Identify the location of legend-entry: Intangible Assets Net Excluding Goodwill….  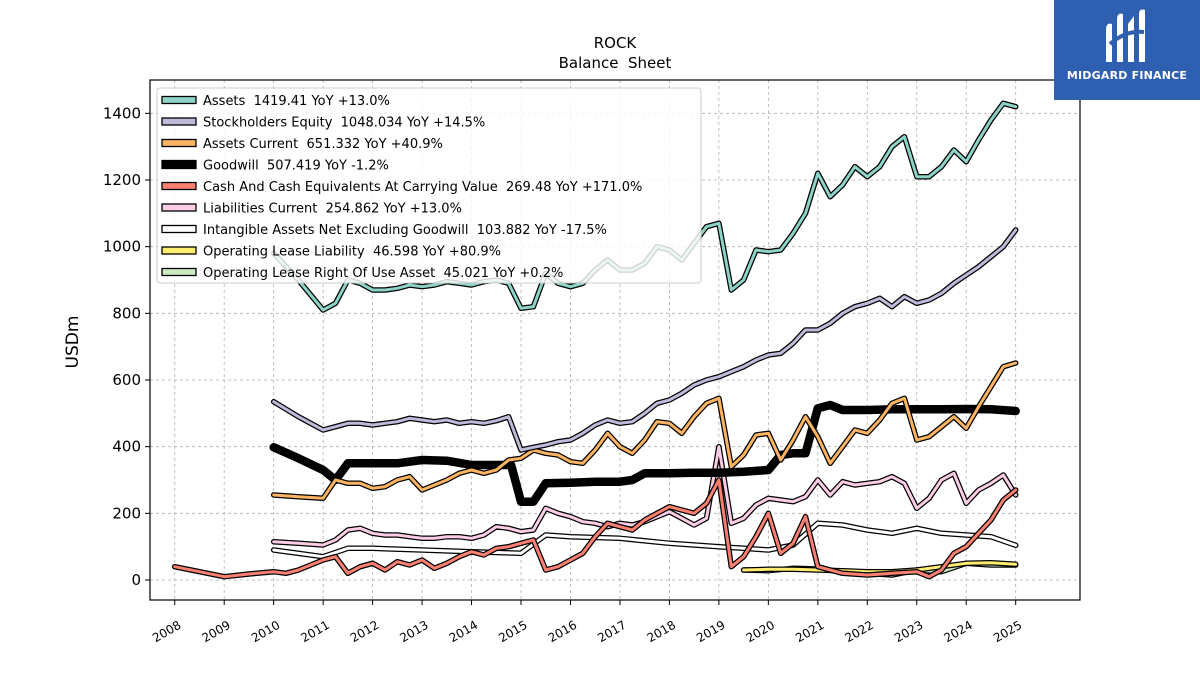
(405, 230).